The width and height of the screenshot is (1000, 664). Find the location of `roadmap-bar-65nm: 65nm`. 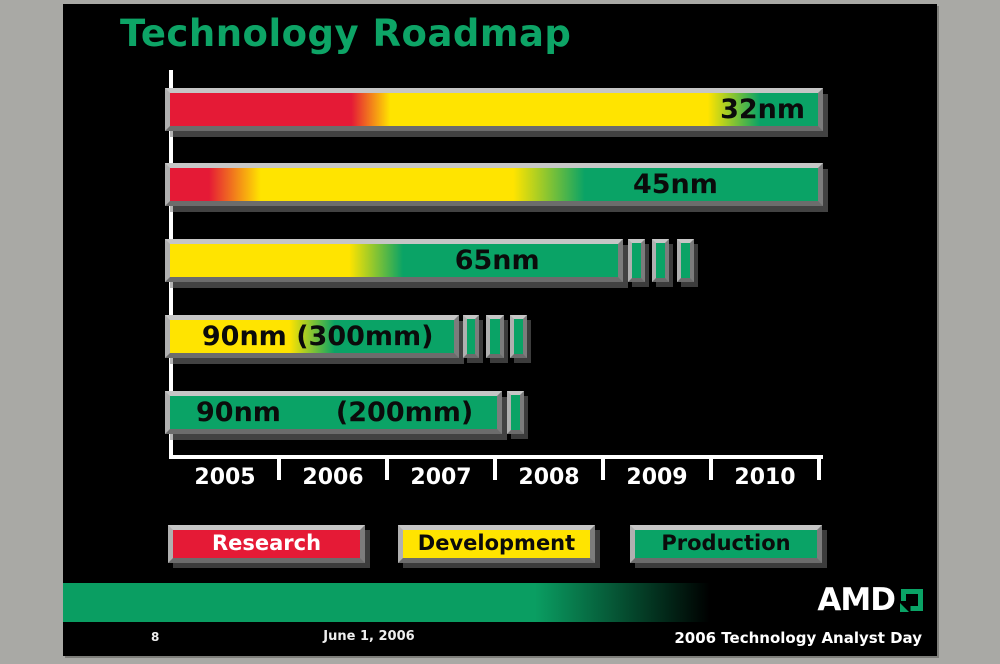

roadmap-bar-65nm: 65nm is located at coordinates (394, 260).